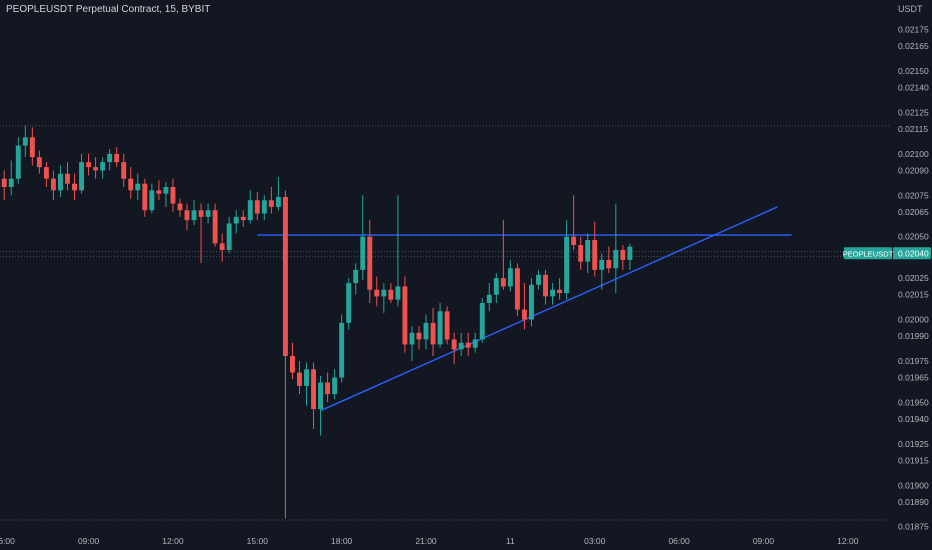  What do you see at coordinates (913, 154) in the screenshot?
I see `y-tick-label: 0.02100` at bounding box center [913, 154].